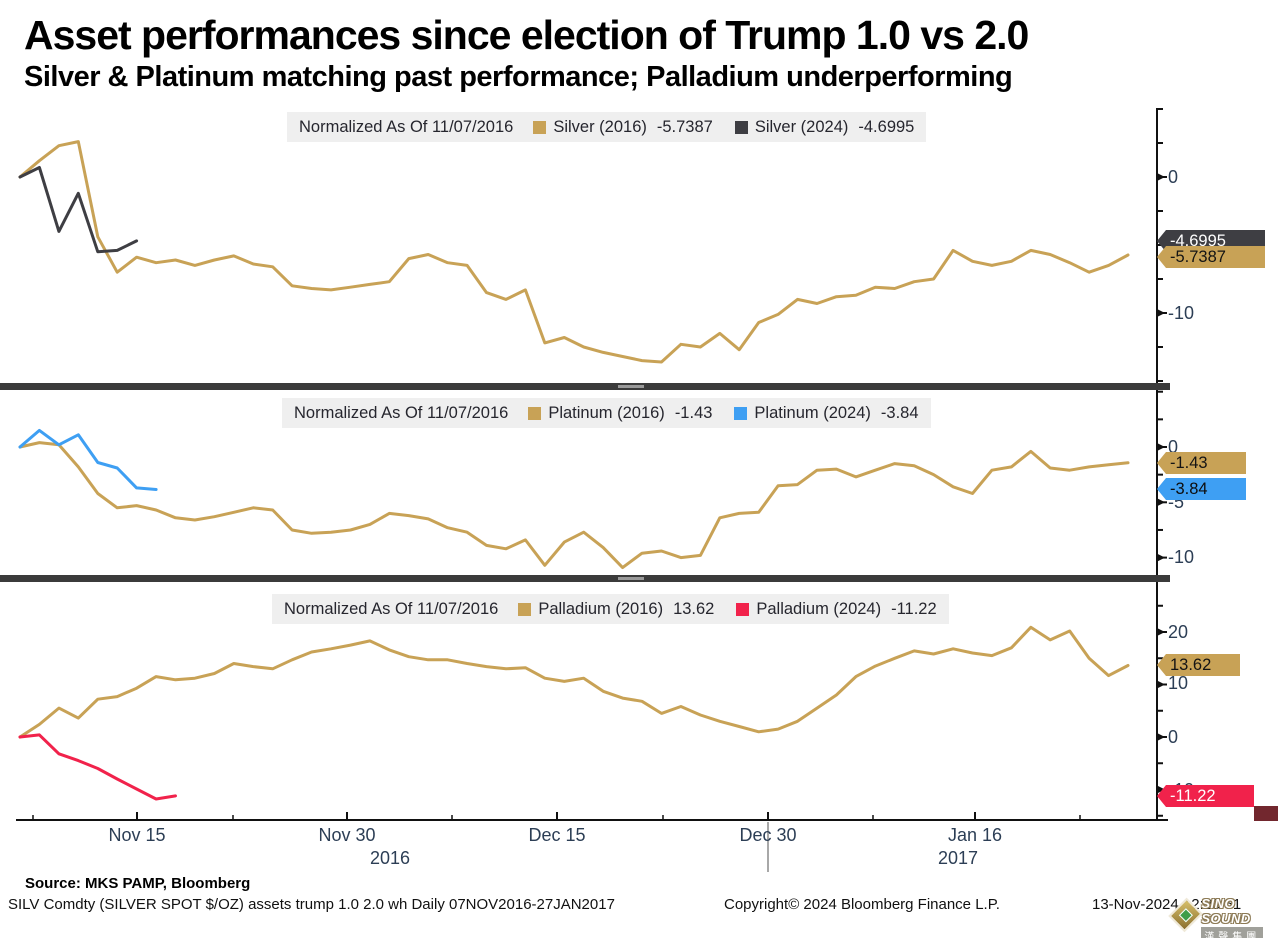 This screenshot has width=1278, height=938. What do you see at coordinates (1232, 932) in the screenshot?
I see `watermark-subtitle: 漢聲集團` at bounding box center [1232, 932].